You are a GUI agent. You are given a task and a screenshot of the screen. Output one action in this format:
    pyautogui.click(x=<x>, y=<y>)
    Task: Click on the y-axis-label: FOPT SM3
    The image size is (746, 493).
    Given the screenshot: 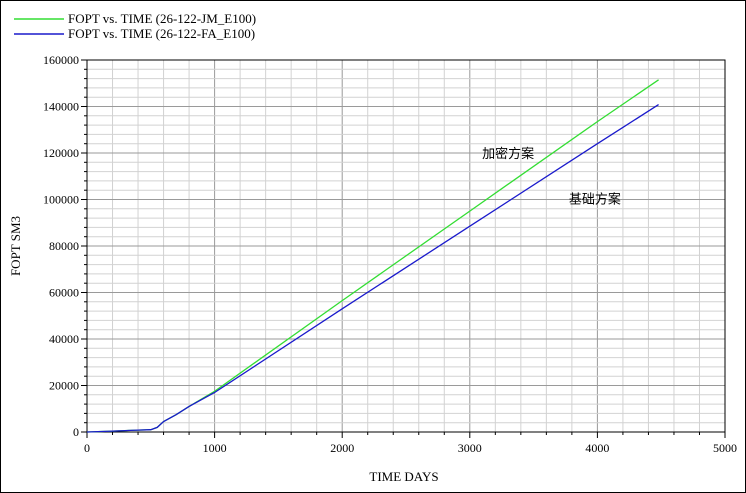 What is the action you would take?
    pyautogui.click(x=15, y=246)
    